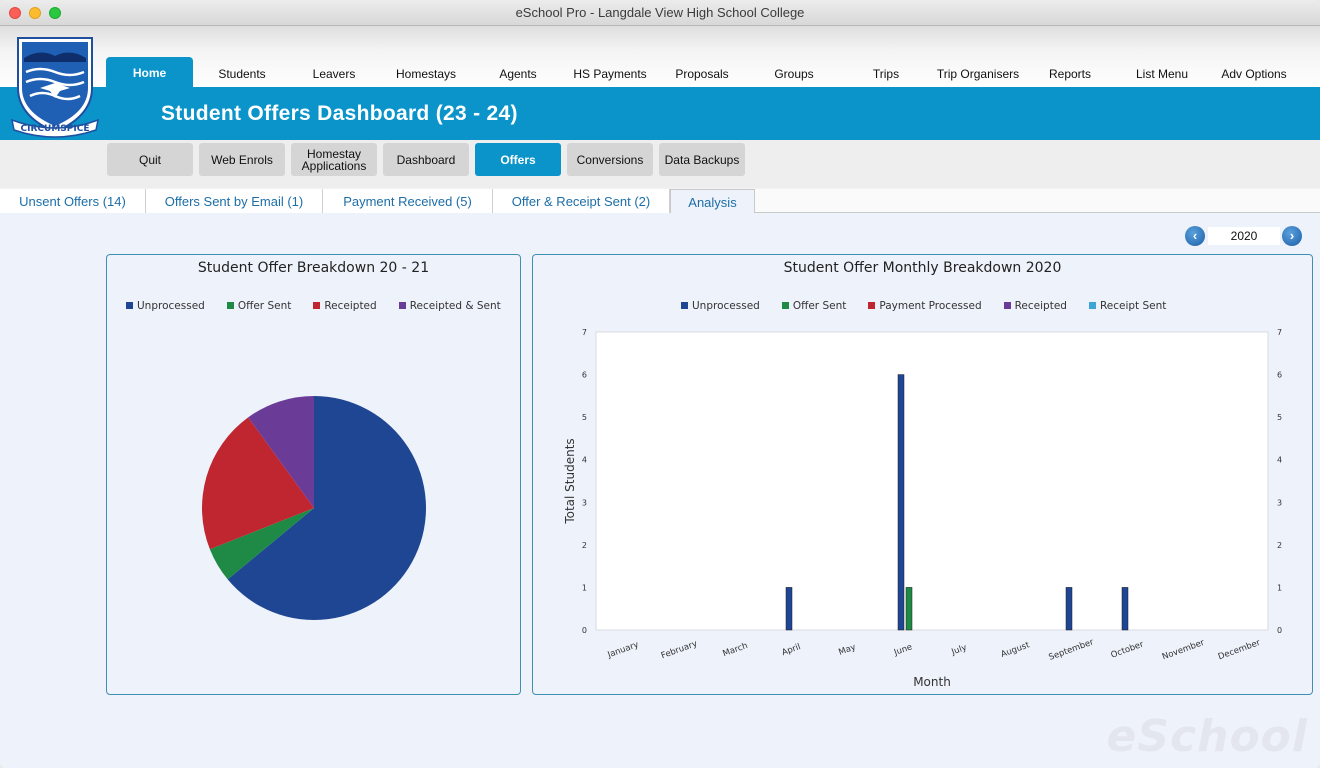 The image size is (1320, 768). I want to click on minimize-window-button, so click(35, 13).